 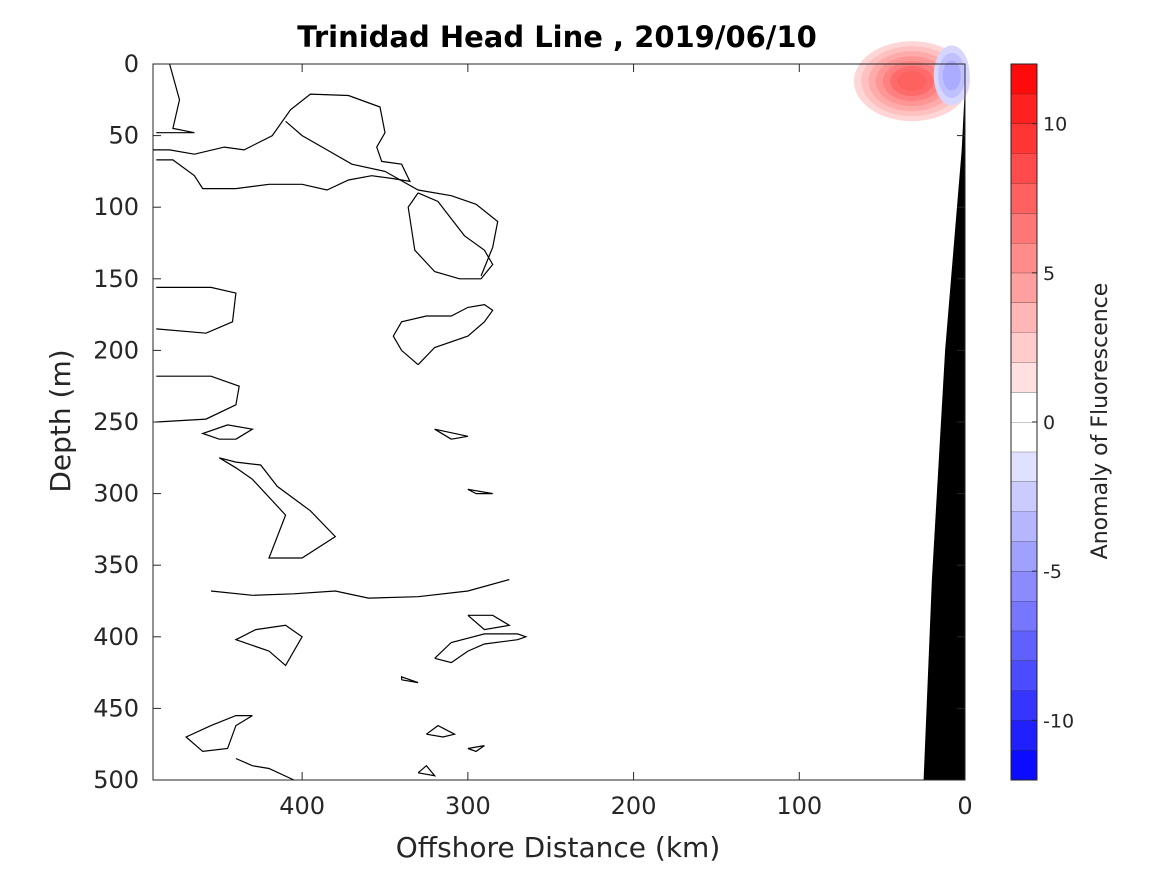 I want to click on y-tick-label: 300, so click(x=116, y=494).